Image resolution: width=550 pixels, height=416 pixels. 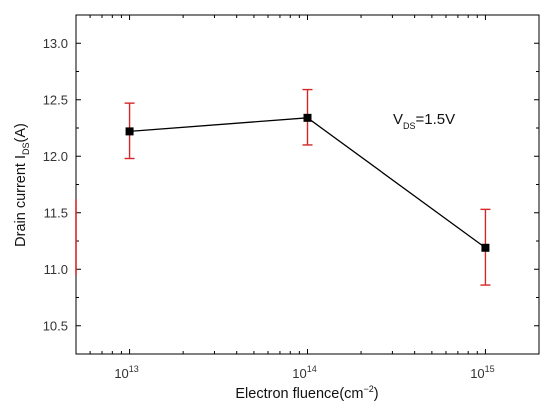 I want to click on annotation-vds-main: V, so click(x=398, y=119).